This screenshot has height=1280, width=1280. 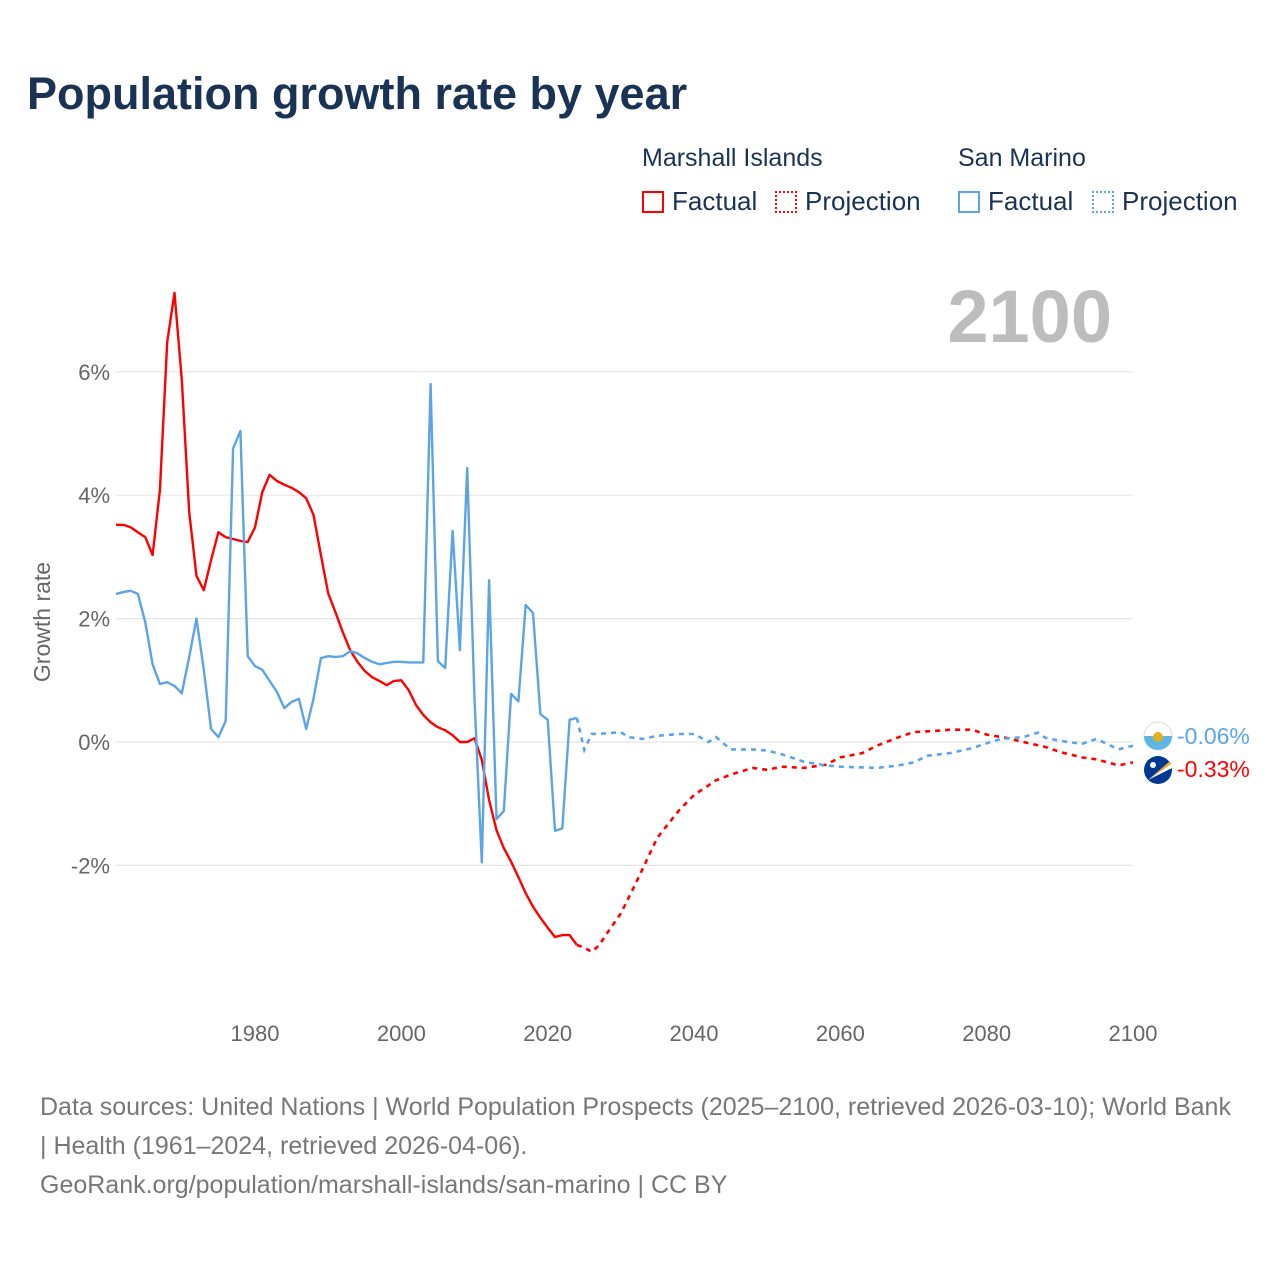 I want to click on x-tick-label: 2060, so click(x=840, y=1033).